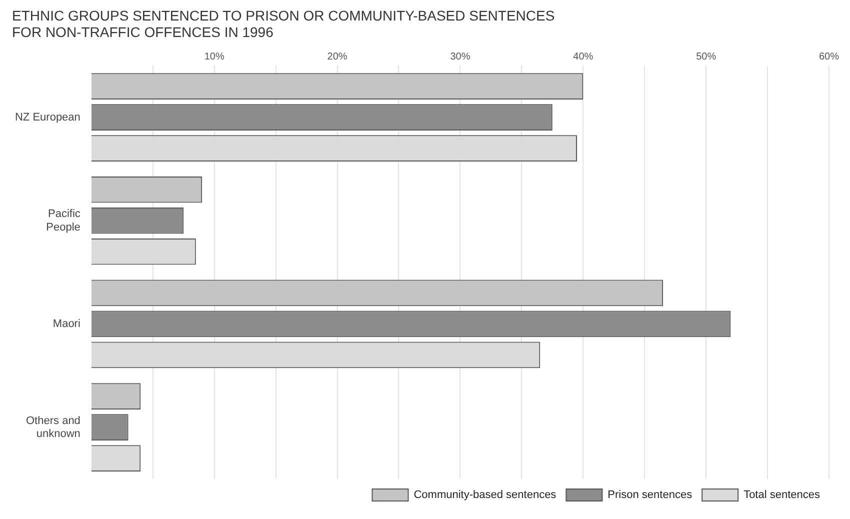 This screenshot has height=519, width=850. Describe the element at coordinates (63, 221) in the screenshot. I see `y-tick-label: Pacific People` at that location.